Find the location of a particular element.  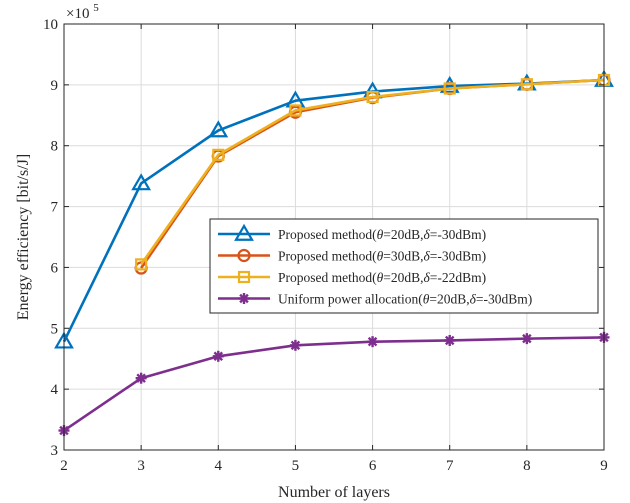

legend-box is located at coordinates (404, 266).